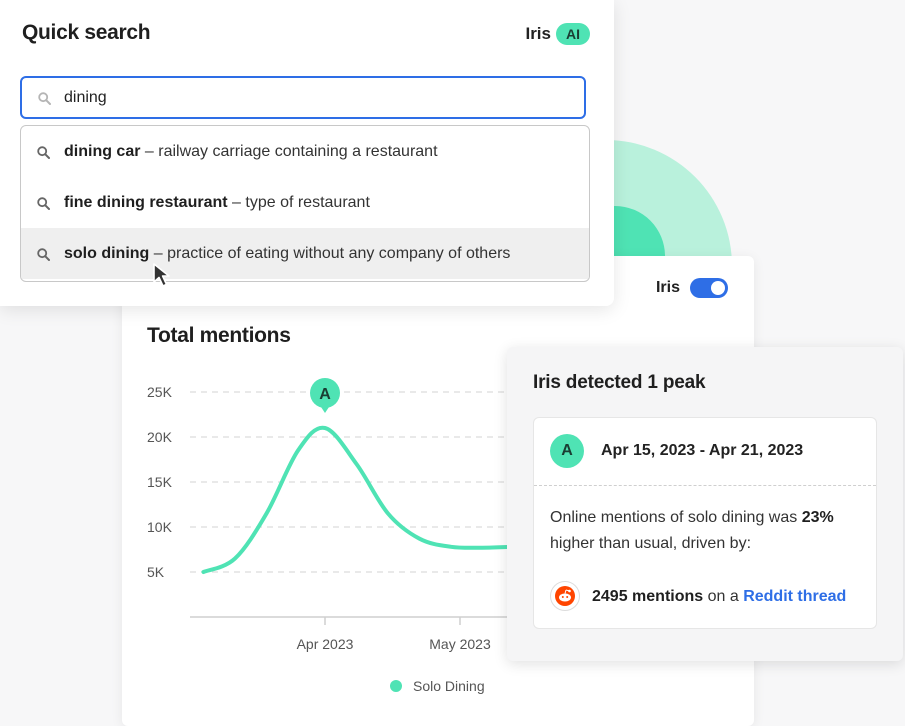  I want to click on peak-description-suffix: higher than usual, driven by:, so click(651, 543).